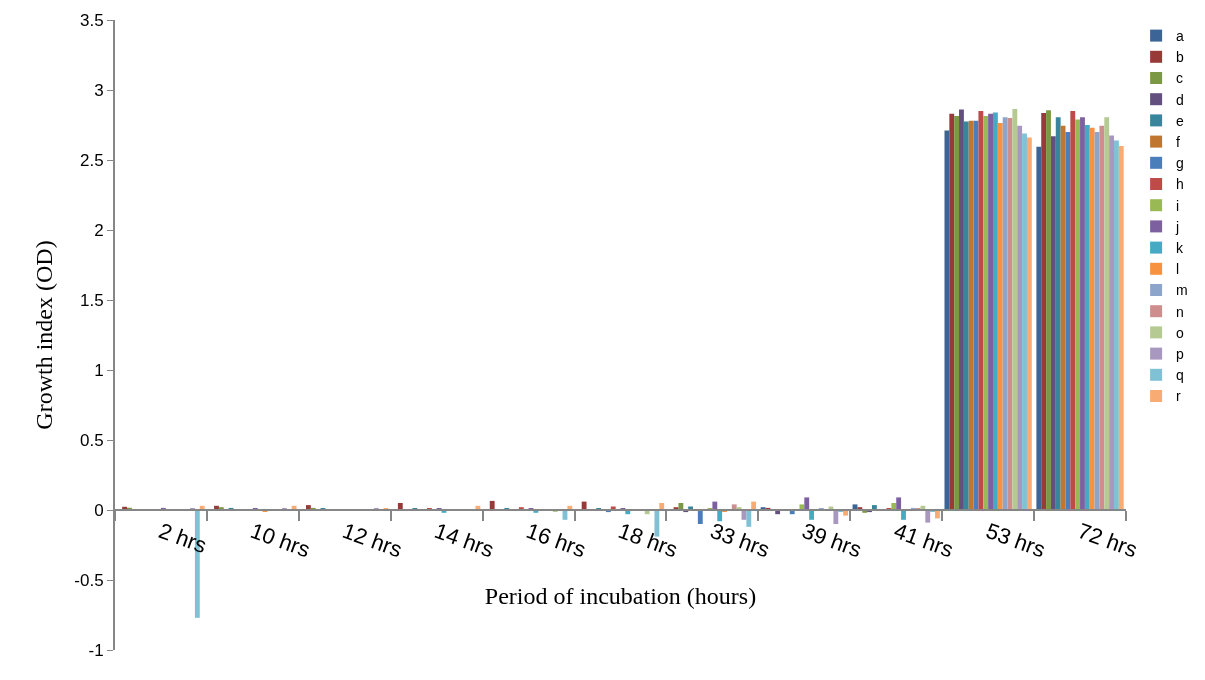  I want to click on y-tick-label: 1, so click(99, 370).